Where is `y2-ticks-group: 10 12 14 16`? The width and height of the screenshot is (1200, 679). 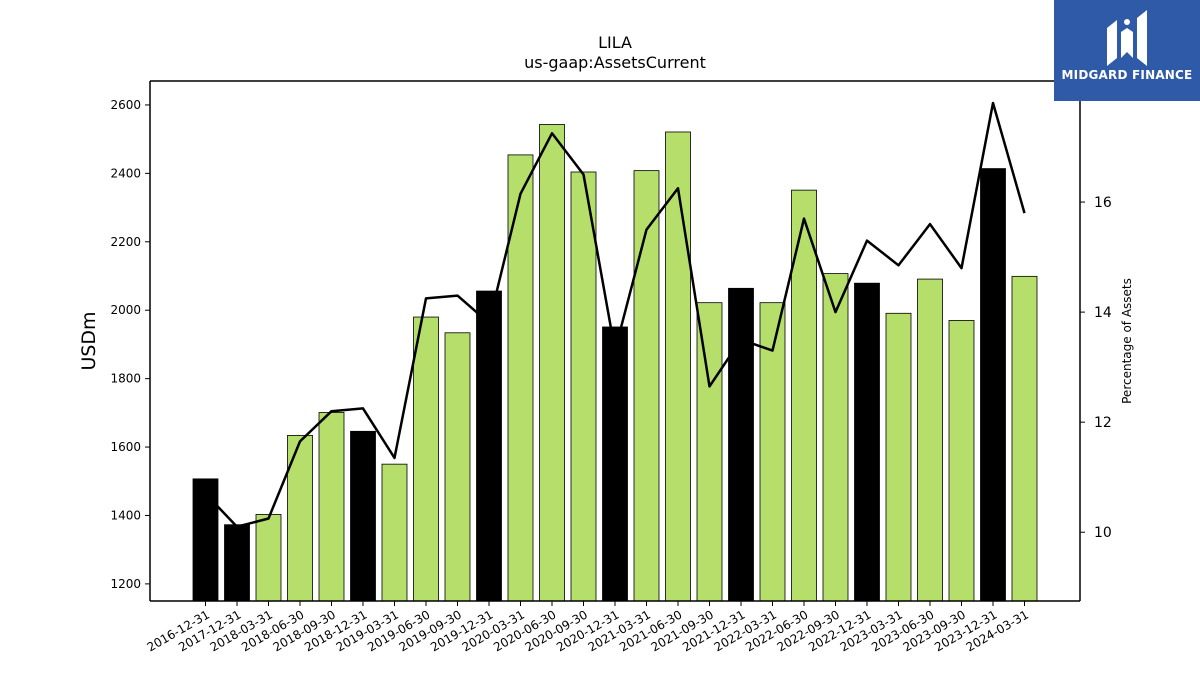 y2-ticks-group: 10 12 14 16 is located at coordinates (1096, 368).